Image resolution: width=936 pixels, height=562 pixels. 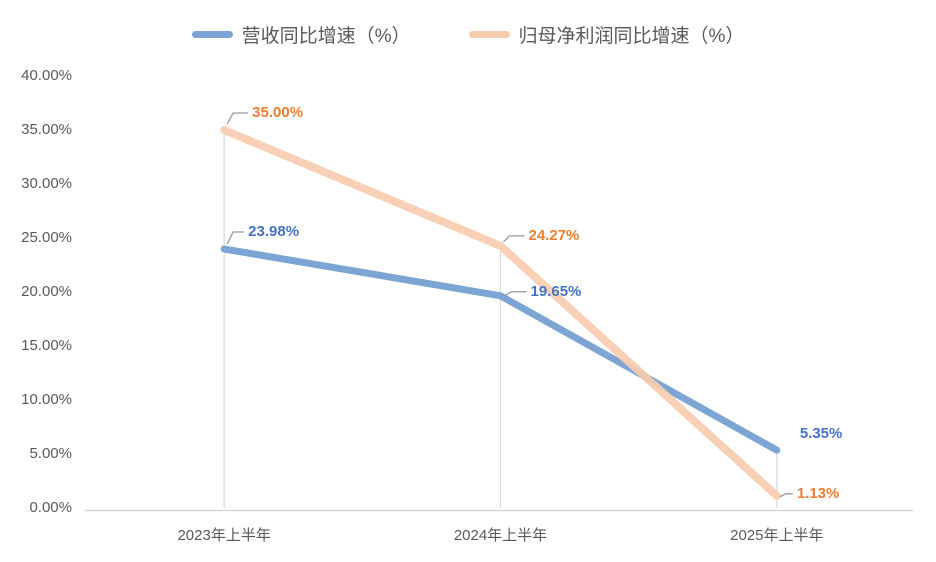 I want to click on chart-legend: 营收同比增速（%） 归母净利润同比增速（%）, so click(x=468, y=34).